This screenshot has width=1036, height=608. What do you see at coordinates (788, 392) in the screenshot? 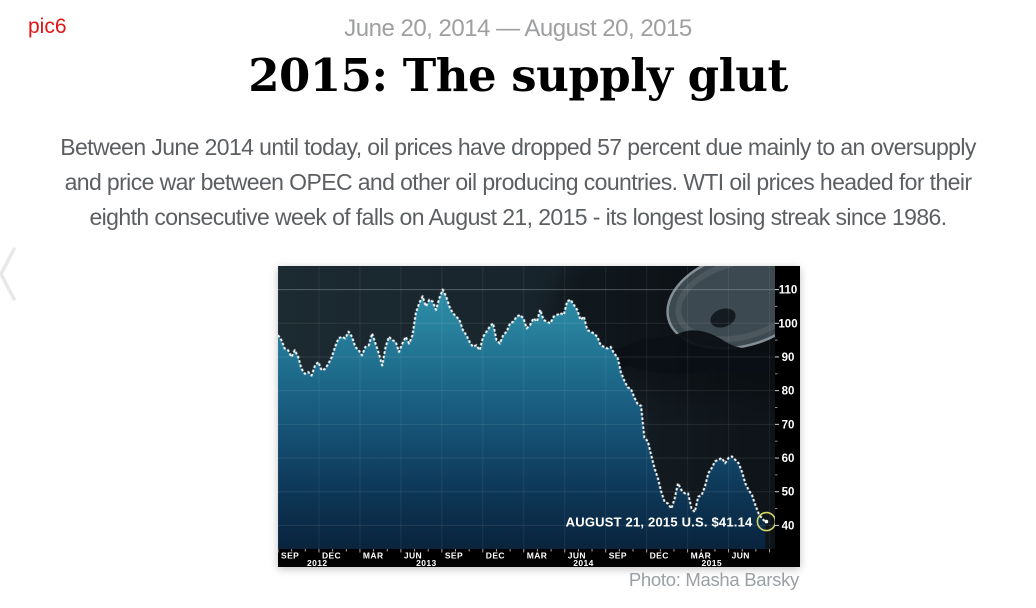
I see `y-tick-label: 80` at bounding box center [788, 392].